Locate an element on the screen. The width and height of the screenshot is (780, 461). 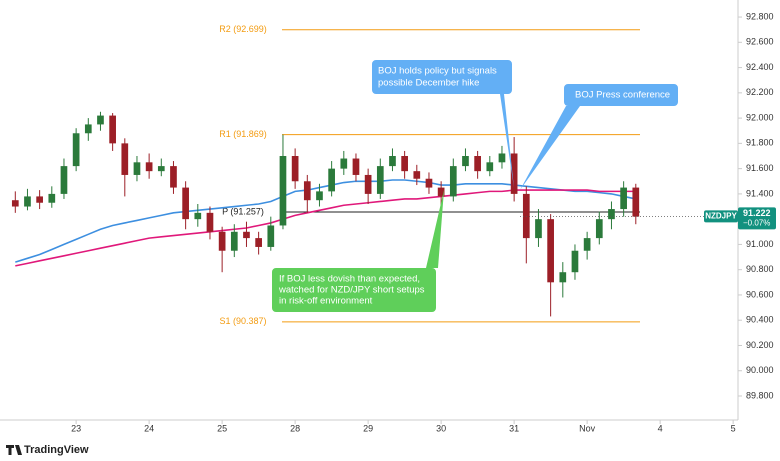
level-label: S1 (90.387) is located at coordinates (242, 321).